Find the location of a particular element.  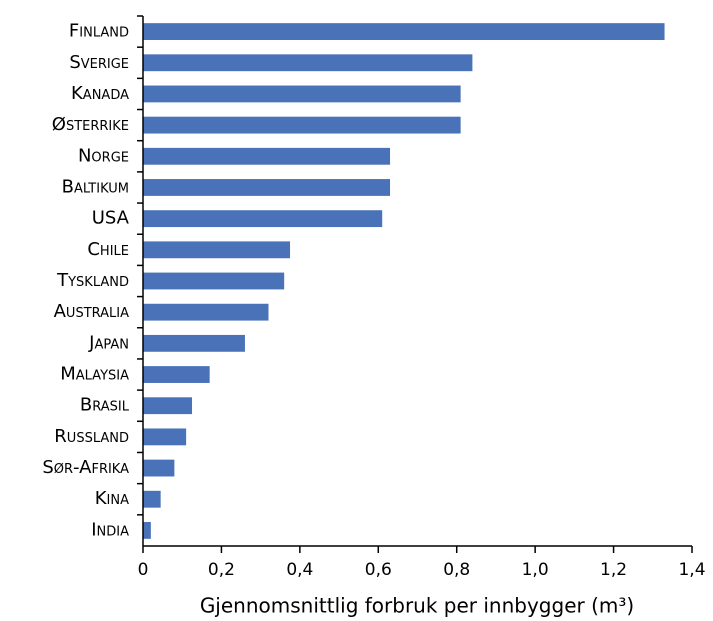

y-tick-label: Sør-Afrika is located at coordinates (85, 467).